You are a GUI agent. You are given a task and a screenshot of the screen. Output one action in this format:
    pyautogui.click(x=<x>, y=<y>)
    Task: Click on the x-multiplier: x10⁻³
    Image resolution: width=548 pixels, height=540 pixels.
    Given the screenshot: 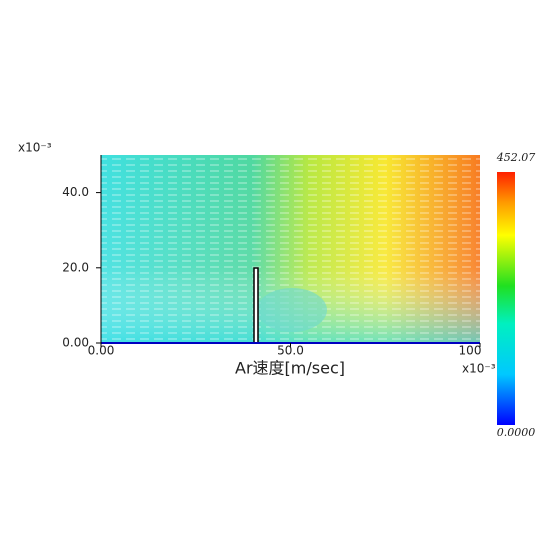 What is the action you would take?
    pyautogui.click(x=479, y=369)
    